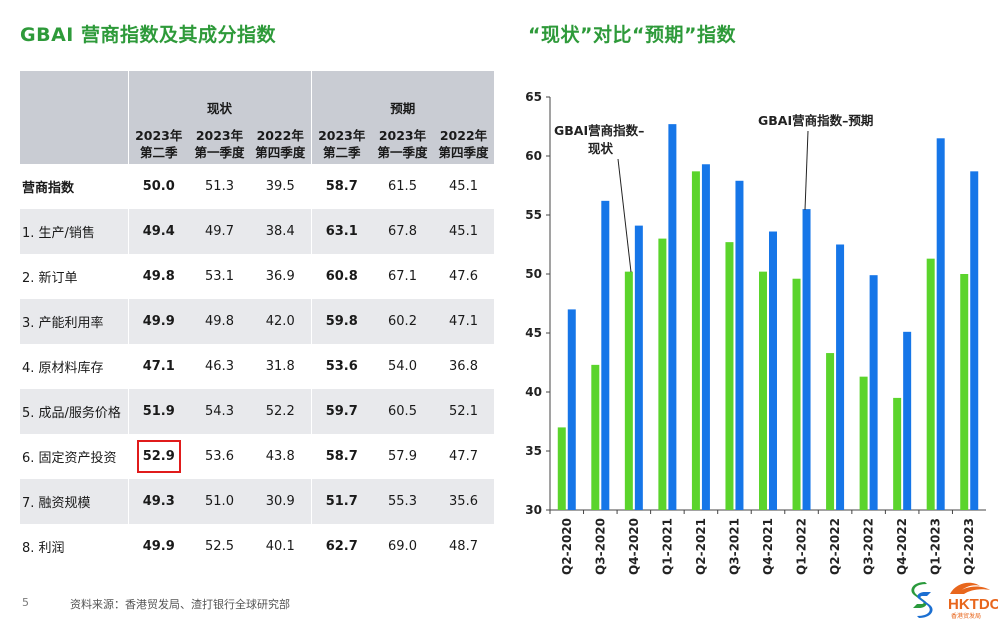  What do you see at coordinates (280, 546) in the screenshot?
I see `table-cell: 40.1` at bounding box center [280, 546].